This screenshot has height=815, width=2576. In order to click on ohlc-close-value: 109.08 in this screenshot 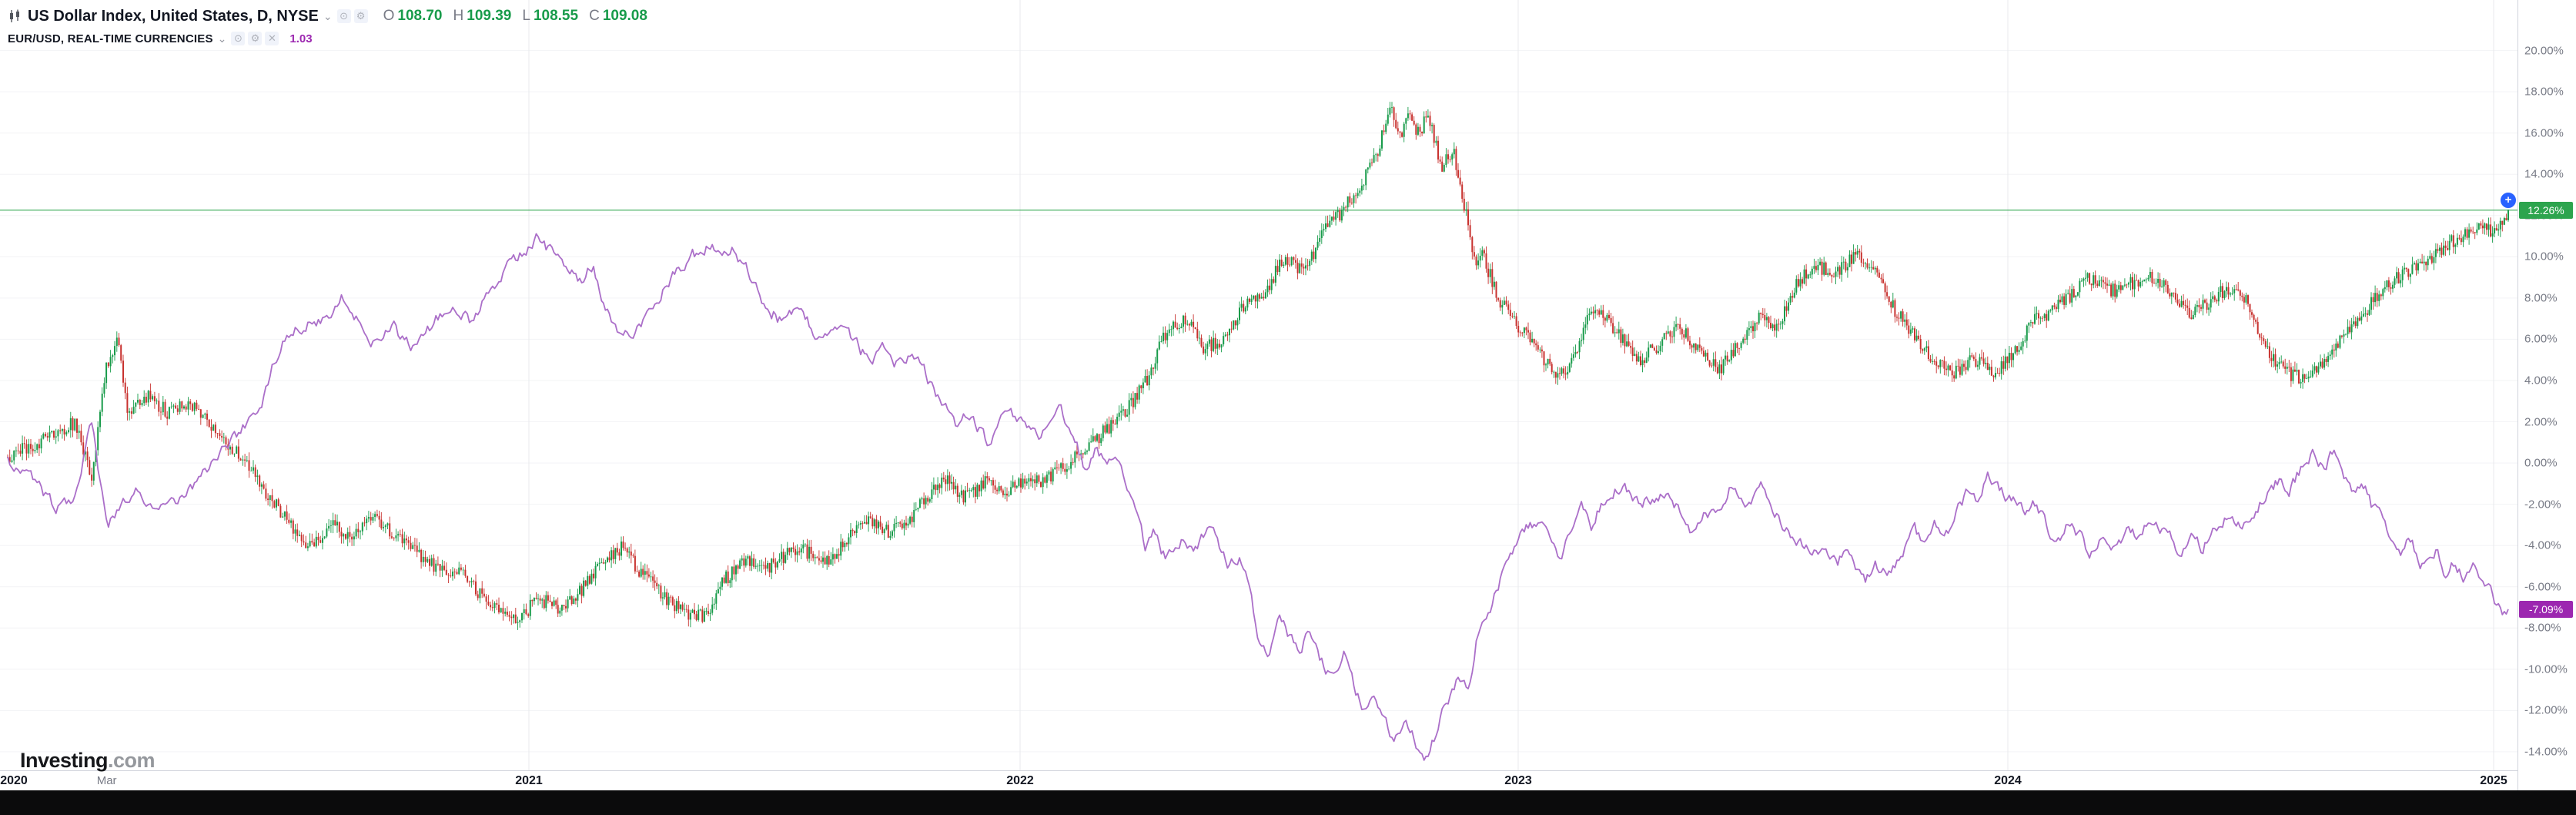, I will do `click(625, 16)`.